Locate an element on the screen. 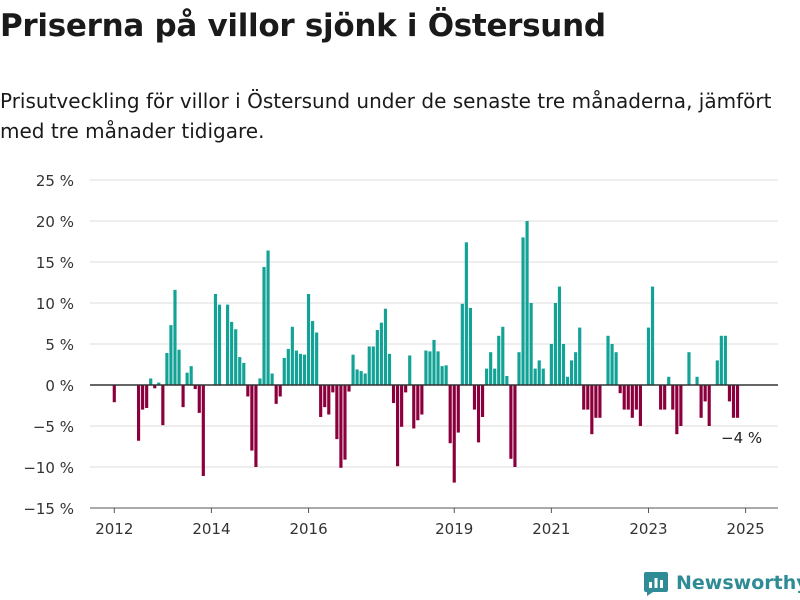 This screenshot has width=800, height=600. brand-logo: Newsworthy is located at coordinates (721, 583).